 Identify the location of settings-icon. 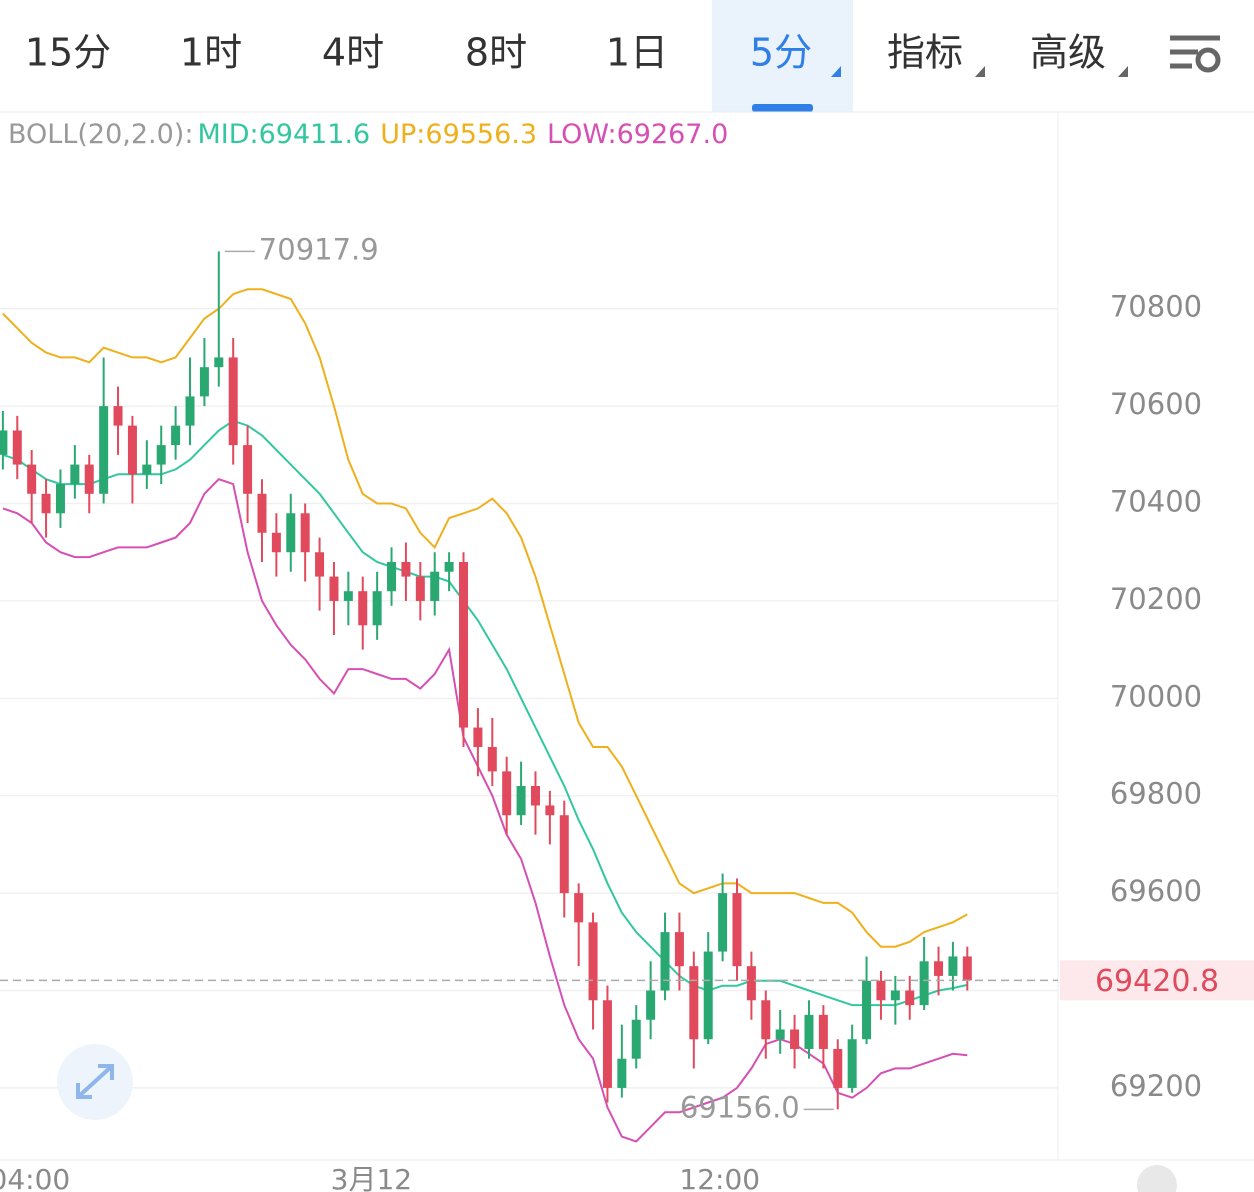
(1195, 54).